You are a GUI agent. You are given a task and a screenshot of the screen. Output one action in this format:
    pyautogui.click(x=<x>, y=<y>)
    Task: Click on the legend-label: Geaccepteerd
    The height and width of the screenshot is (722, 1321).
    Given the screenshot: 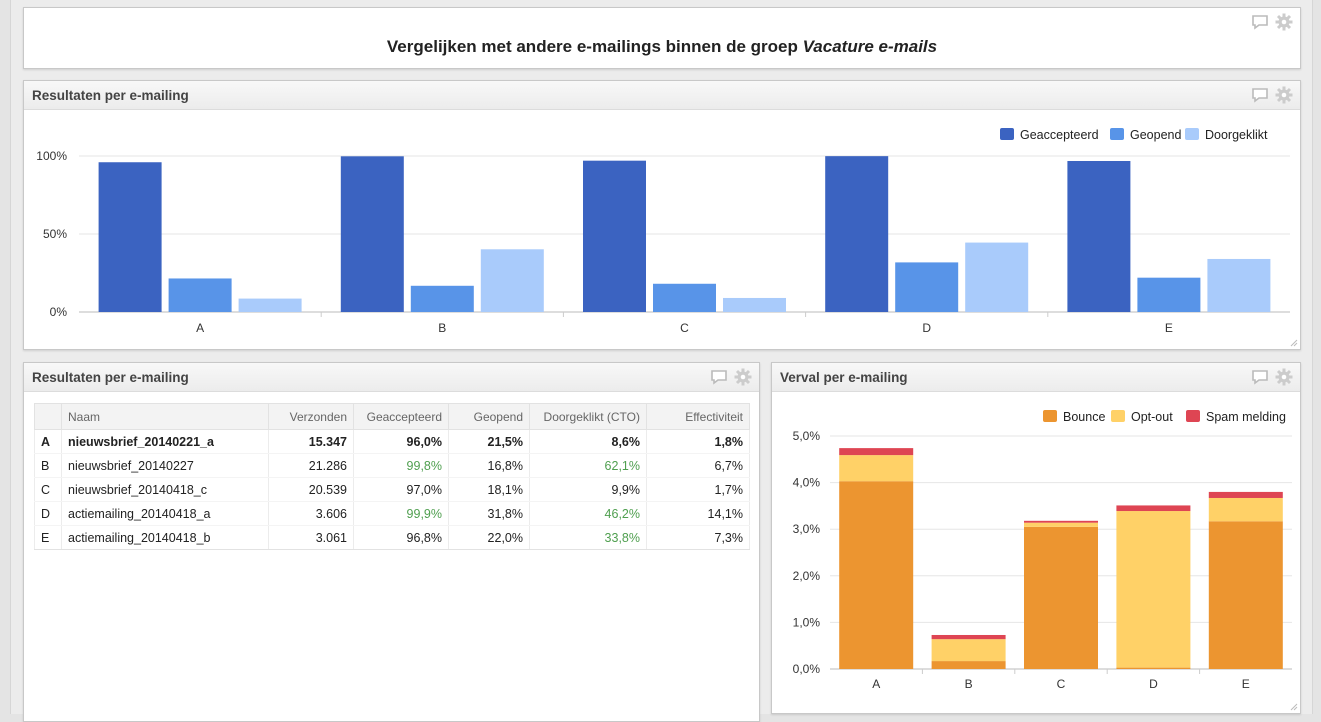 What is the action you would take?
    pyautogui.click(x=1059, y=135)
    